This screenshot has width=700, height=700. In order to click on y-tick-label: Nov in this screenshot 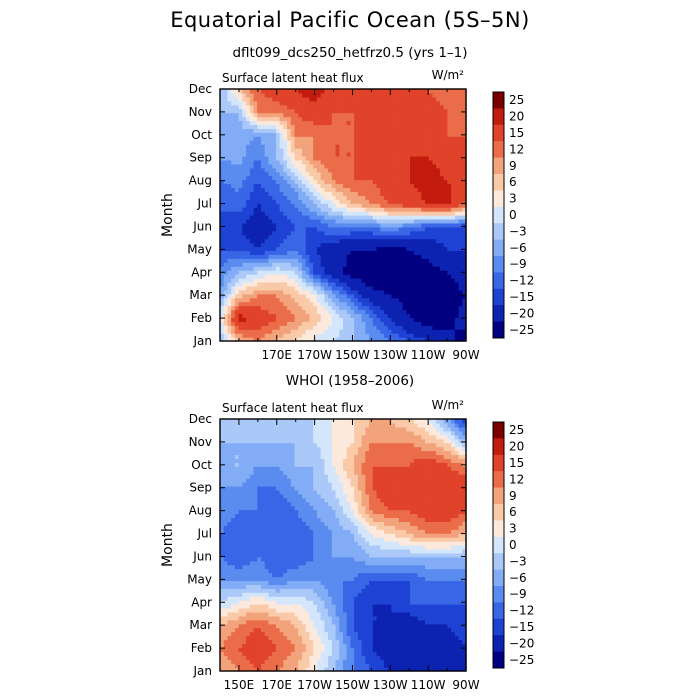, I will do `click(200, 112)`.